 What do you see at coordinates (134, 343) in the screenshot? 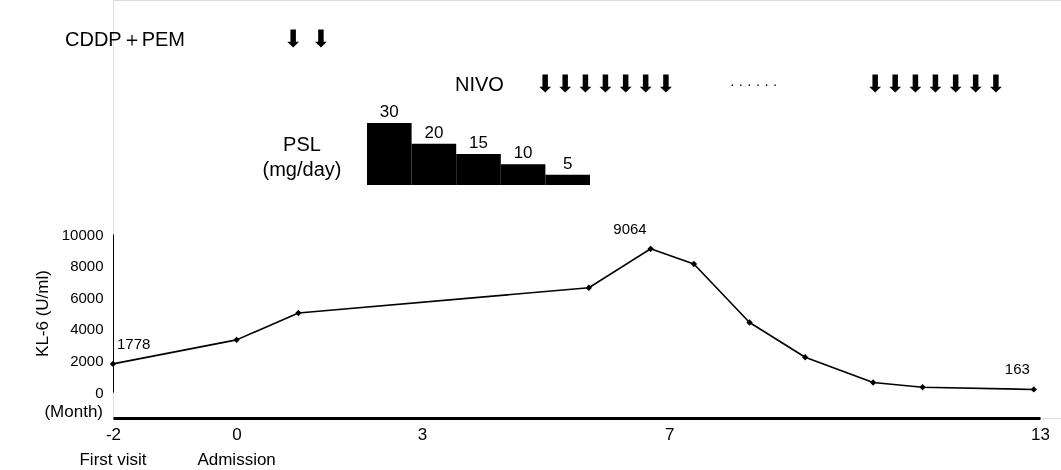
I see `data-label: 1778` at bounding box center [134, 343].